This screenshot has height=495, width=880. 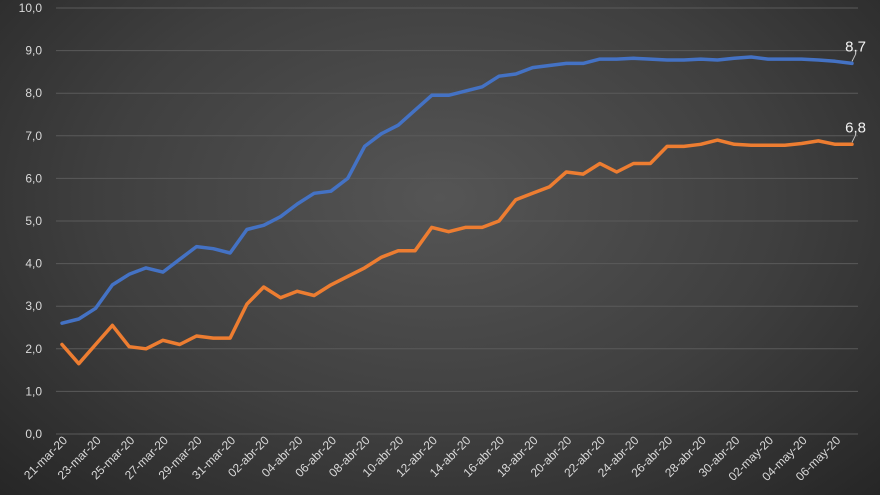 What do you see at coordinates (33, 221) in the screenshot?
I see `y-tick-label: 5,0` at bounding box center [33, 221].